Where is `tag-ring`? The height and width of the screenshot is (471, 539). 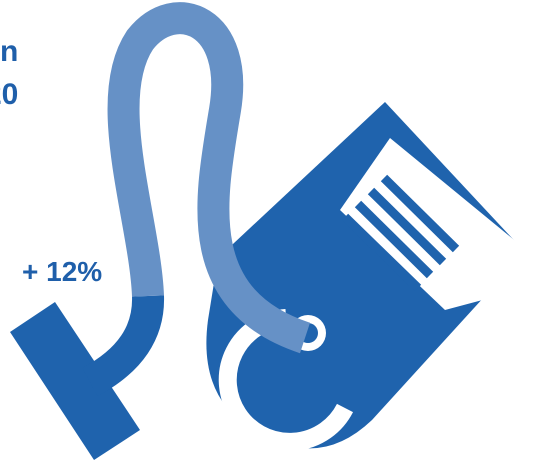
tag-ring is located at coordinates (286, 380).